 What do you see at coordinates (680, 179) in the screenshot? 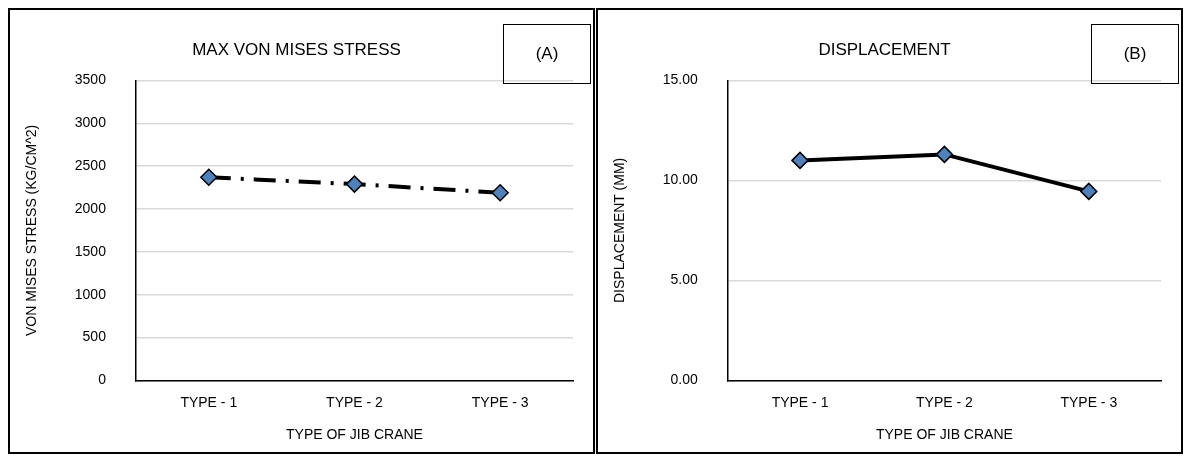
I see `y-tick-label: 10.00` at bounding box center [680, 179].